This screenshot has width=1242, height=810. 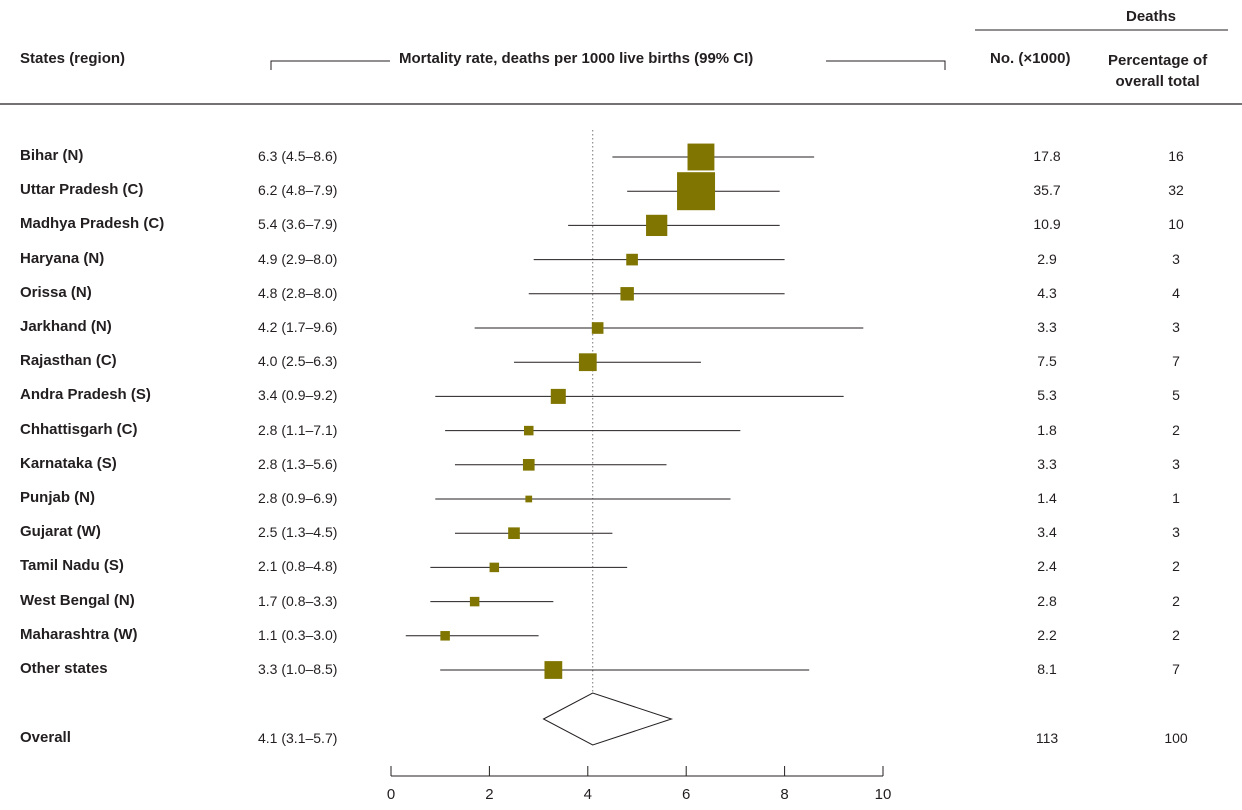 What do you see at coordinates (56, 292) in the screenshot?
I see `row-state-label: Orissa (N)` at bounding box center [56, 292].